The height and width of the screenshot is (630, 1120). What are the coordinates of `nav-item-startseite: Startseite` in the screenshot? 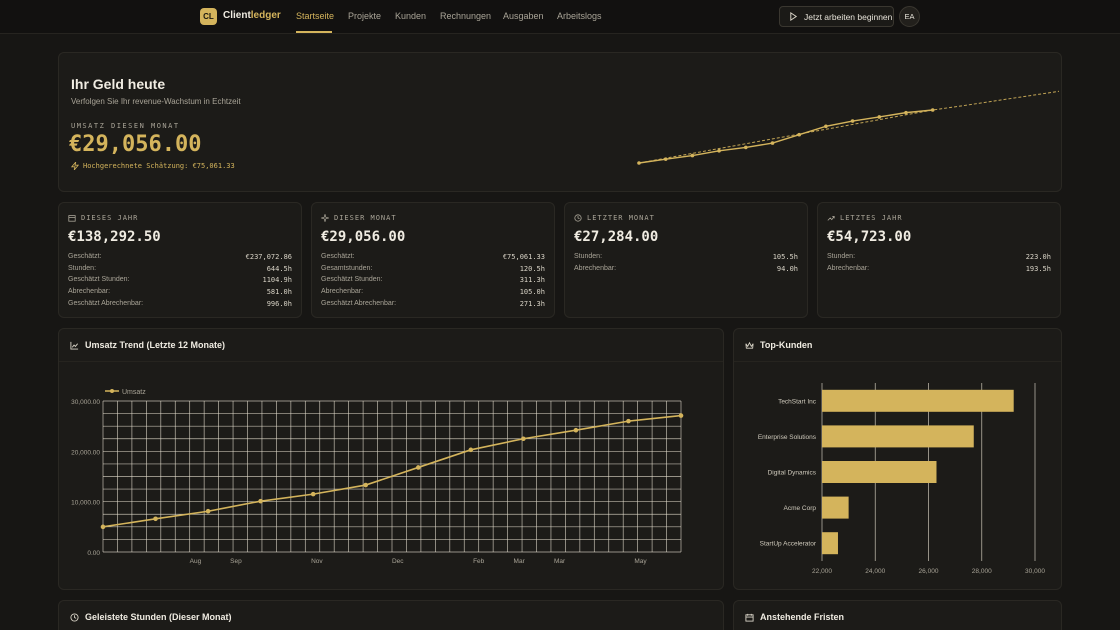 It's located at (315, 16).